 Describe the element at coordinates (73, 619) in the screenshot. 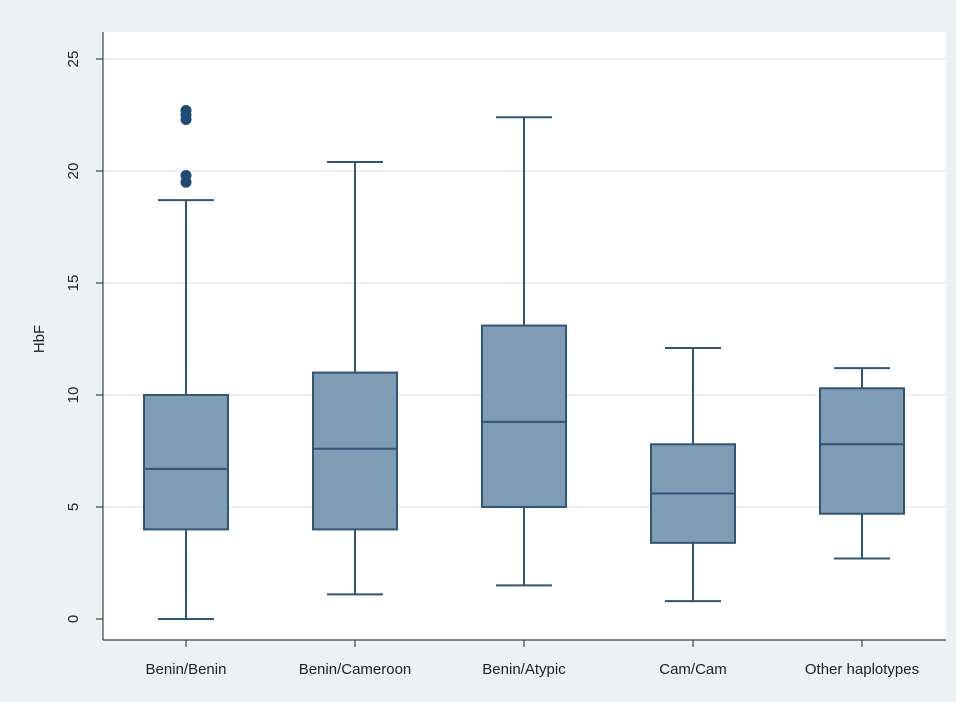

I see `ytick-label-0: 0` at that location.